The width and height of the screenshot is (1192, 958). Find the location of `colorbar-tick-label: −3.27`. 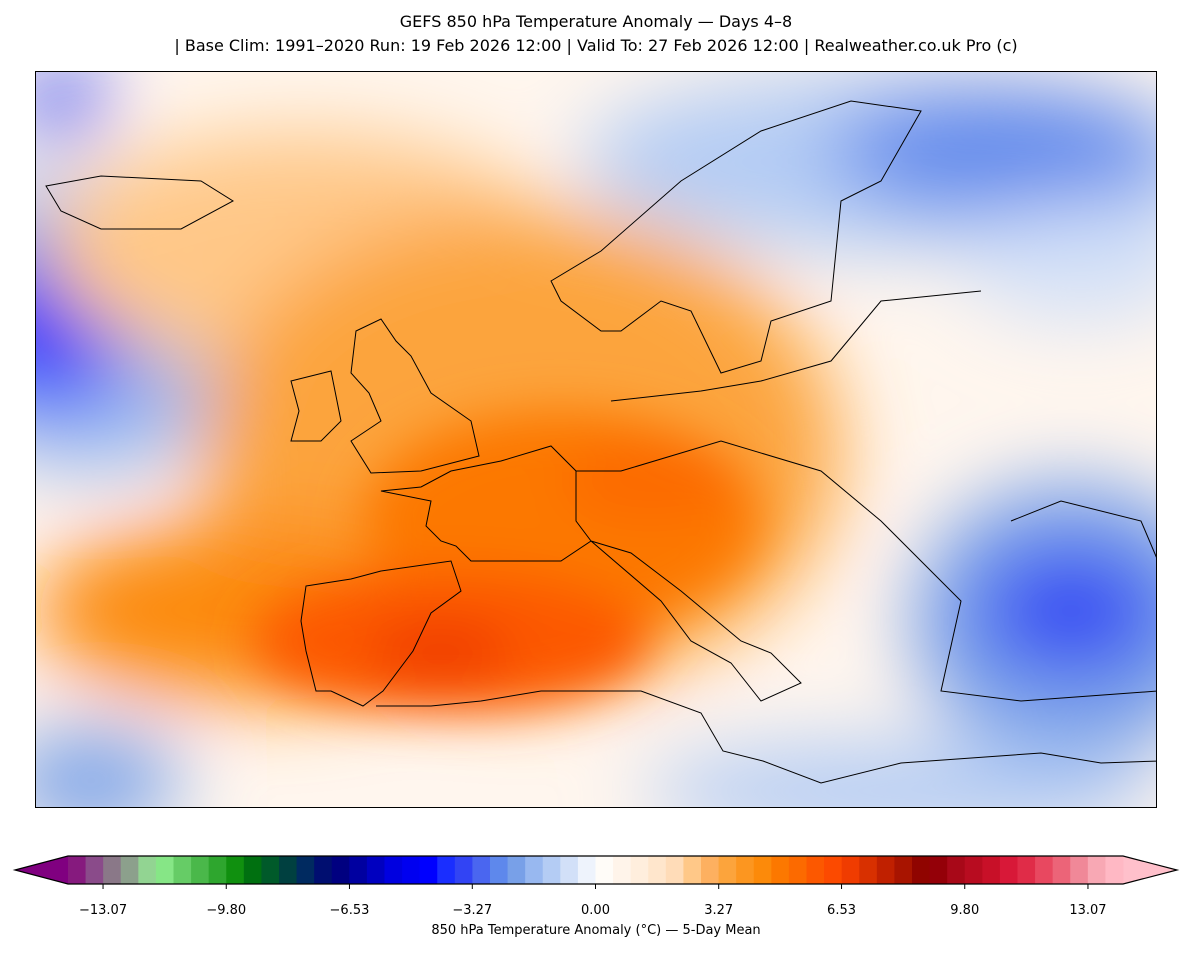

colorbar-tick-label: −3.27 is located at coordinates (472, 910).